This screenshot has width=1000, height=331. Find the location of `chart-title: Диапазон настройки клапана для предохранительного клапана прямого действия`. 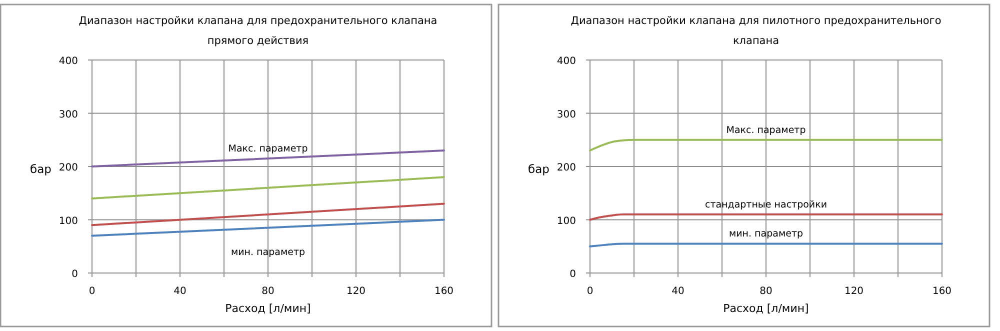

chart-title: Диапазон настройки клапана для предохранительного клапана прямого действия is located at coordinates (258, 31).